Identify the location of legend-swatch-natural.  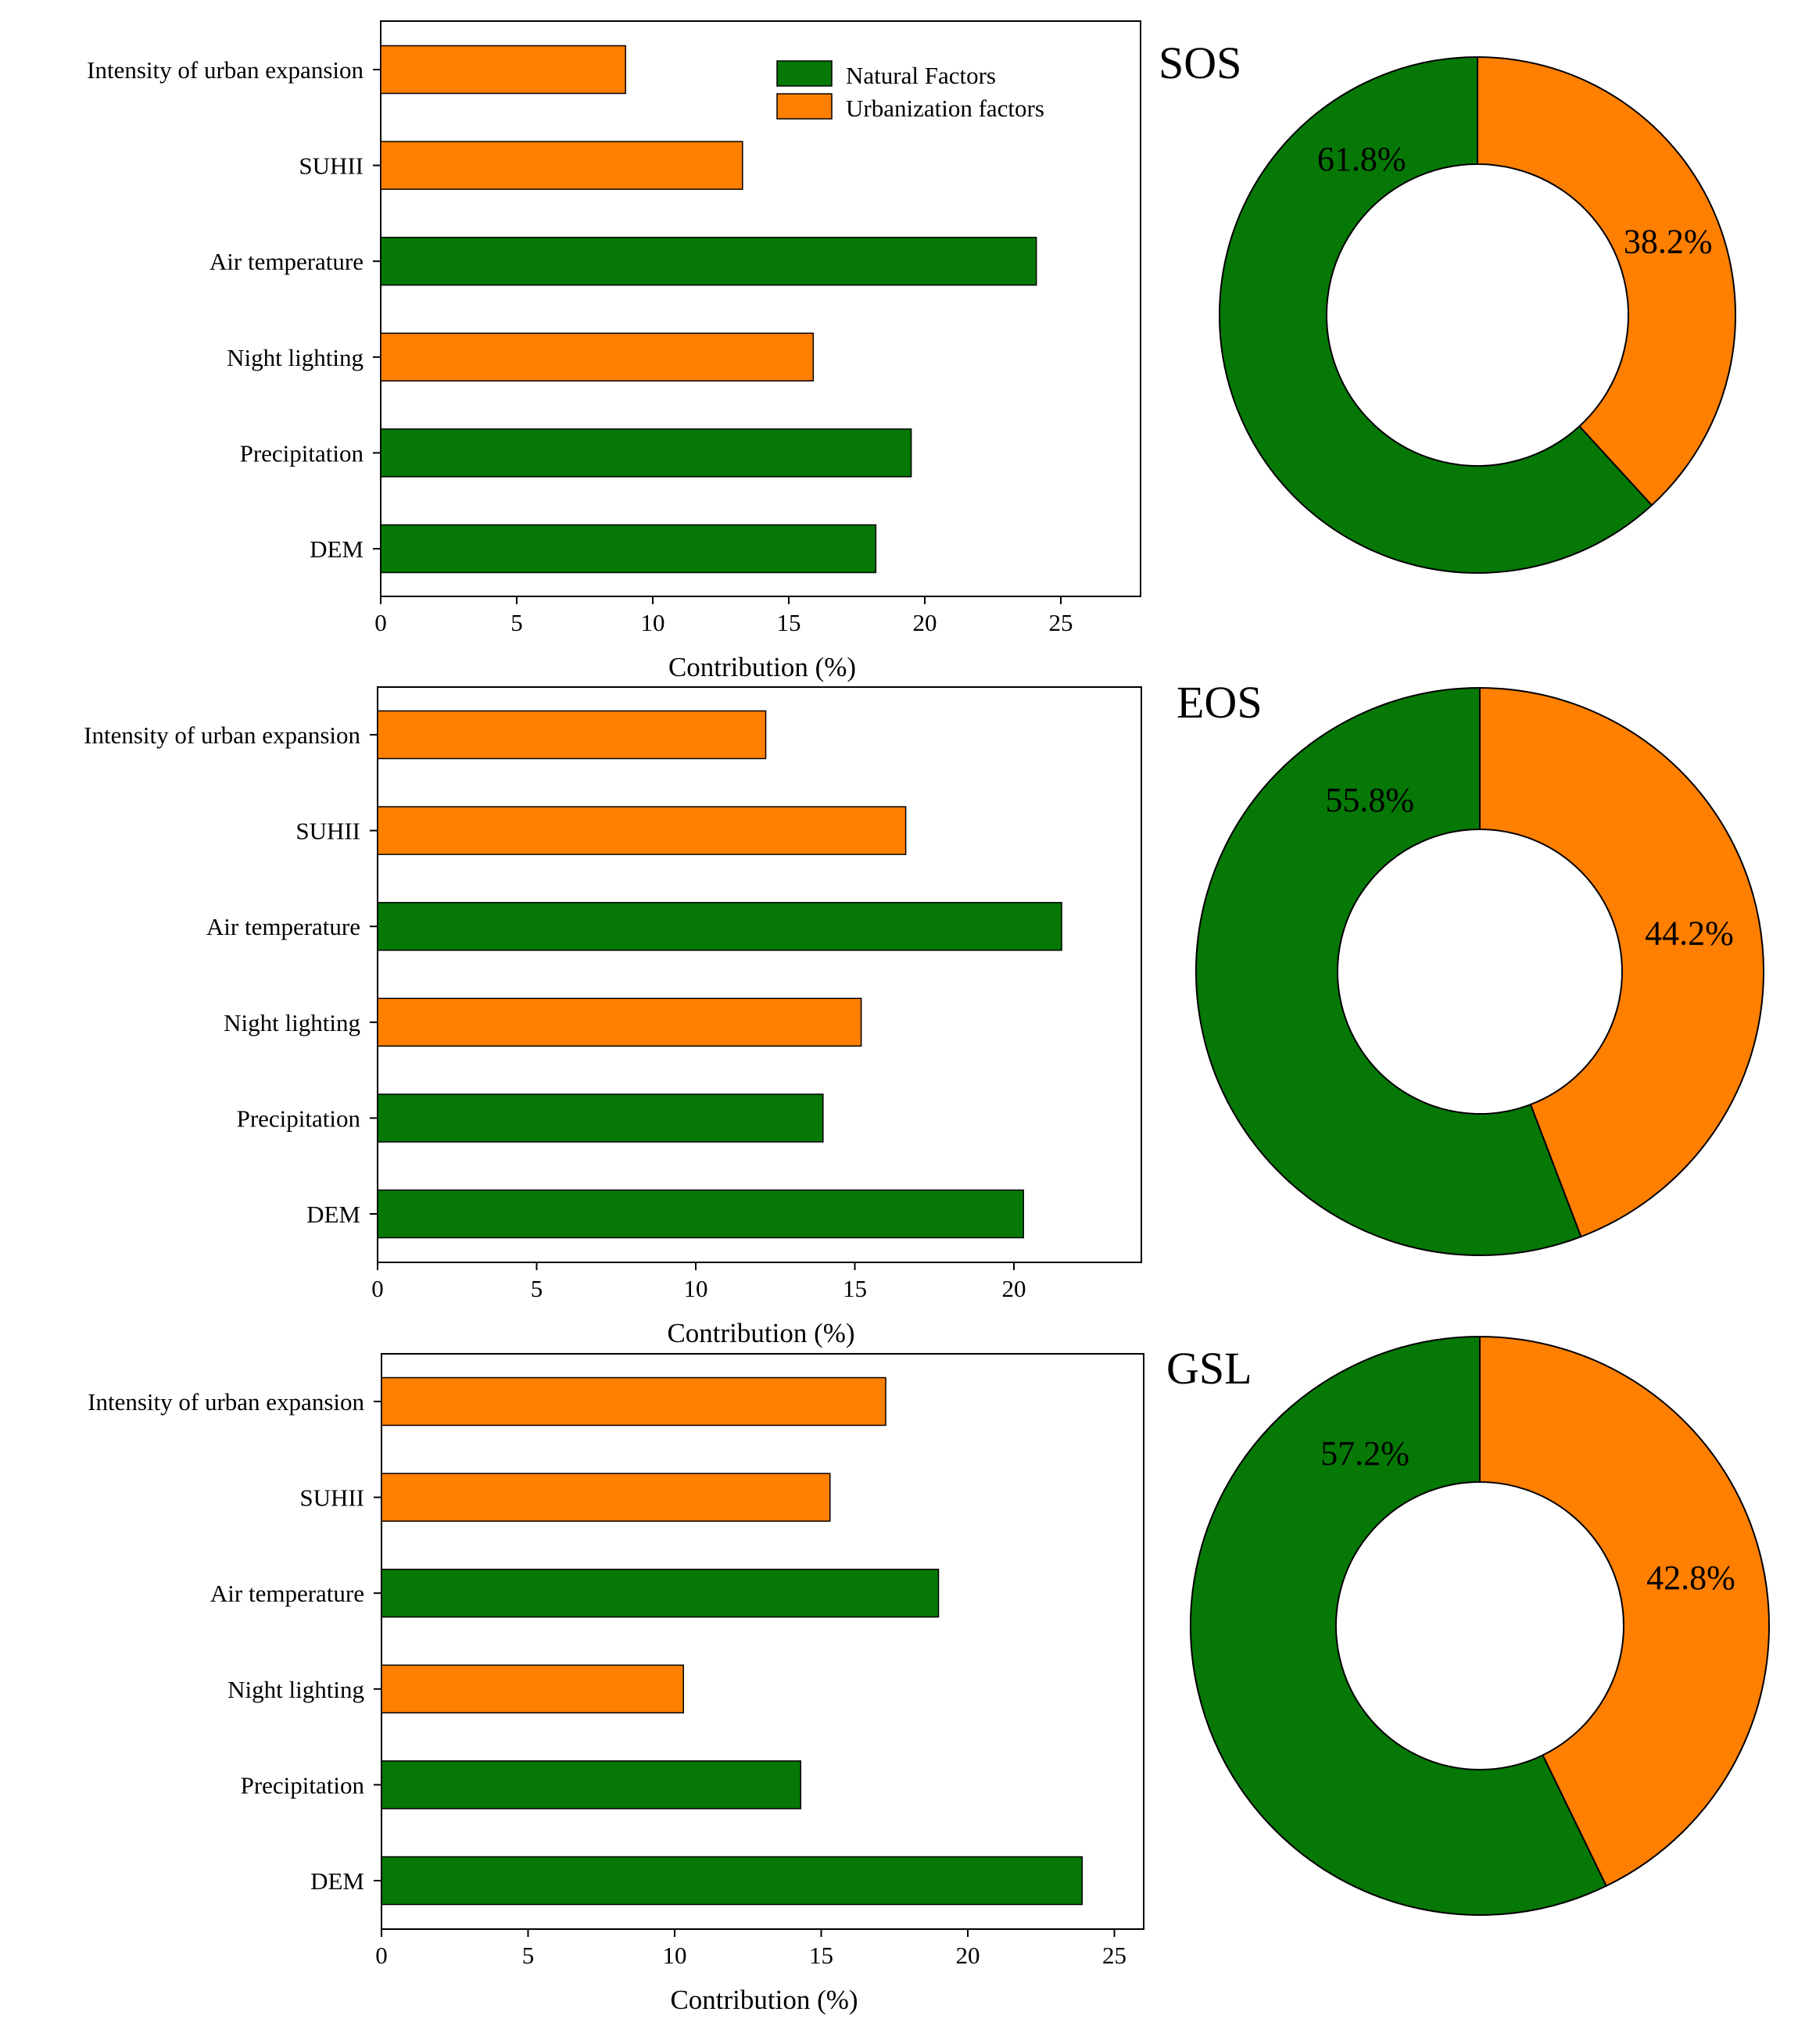
(804, 74).